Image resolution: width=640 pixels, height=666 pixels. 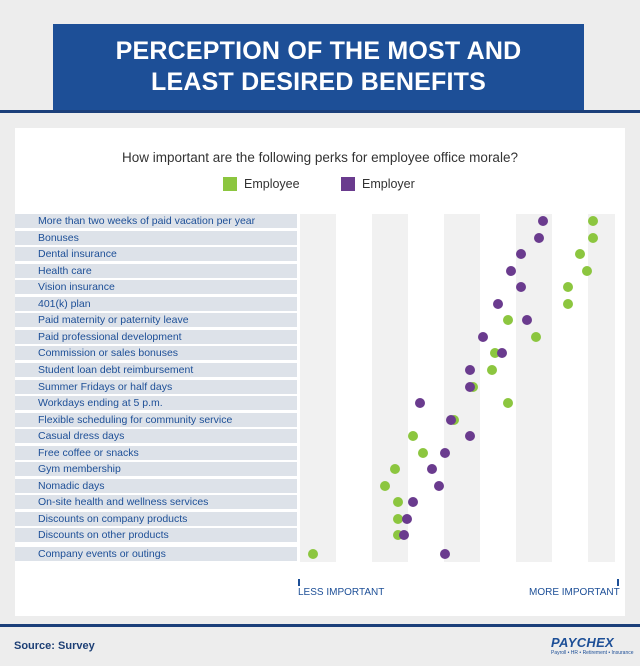 I want to click on category-label: Bonuses, so click(x=156, y=237).